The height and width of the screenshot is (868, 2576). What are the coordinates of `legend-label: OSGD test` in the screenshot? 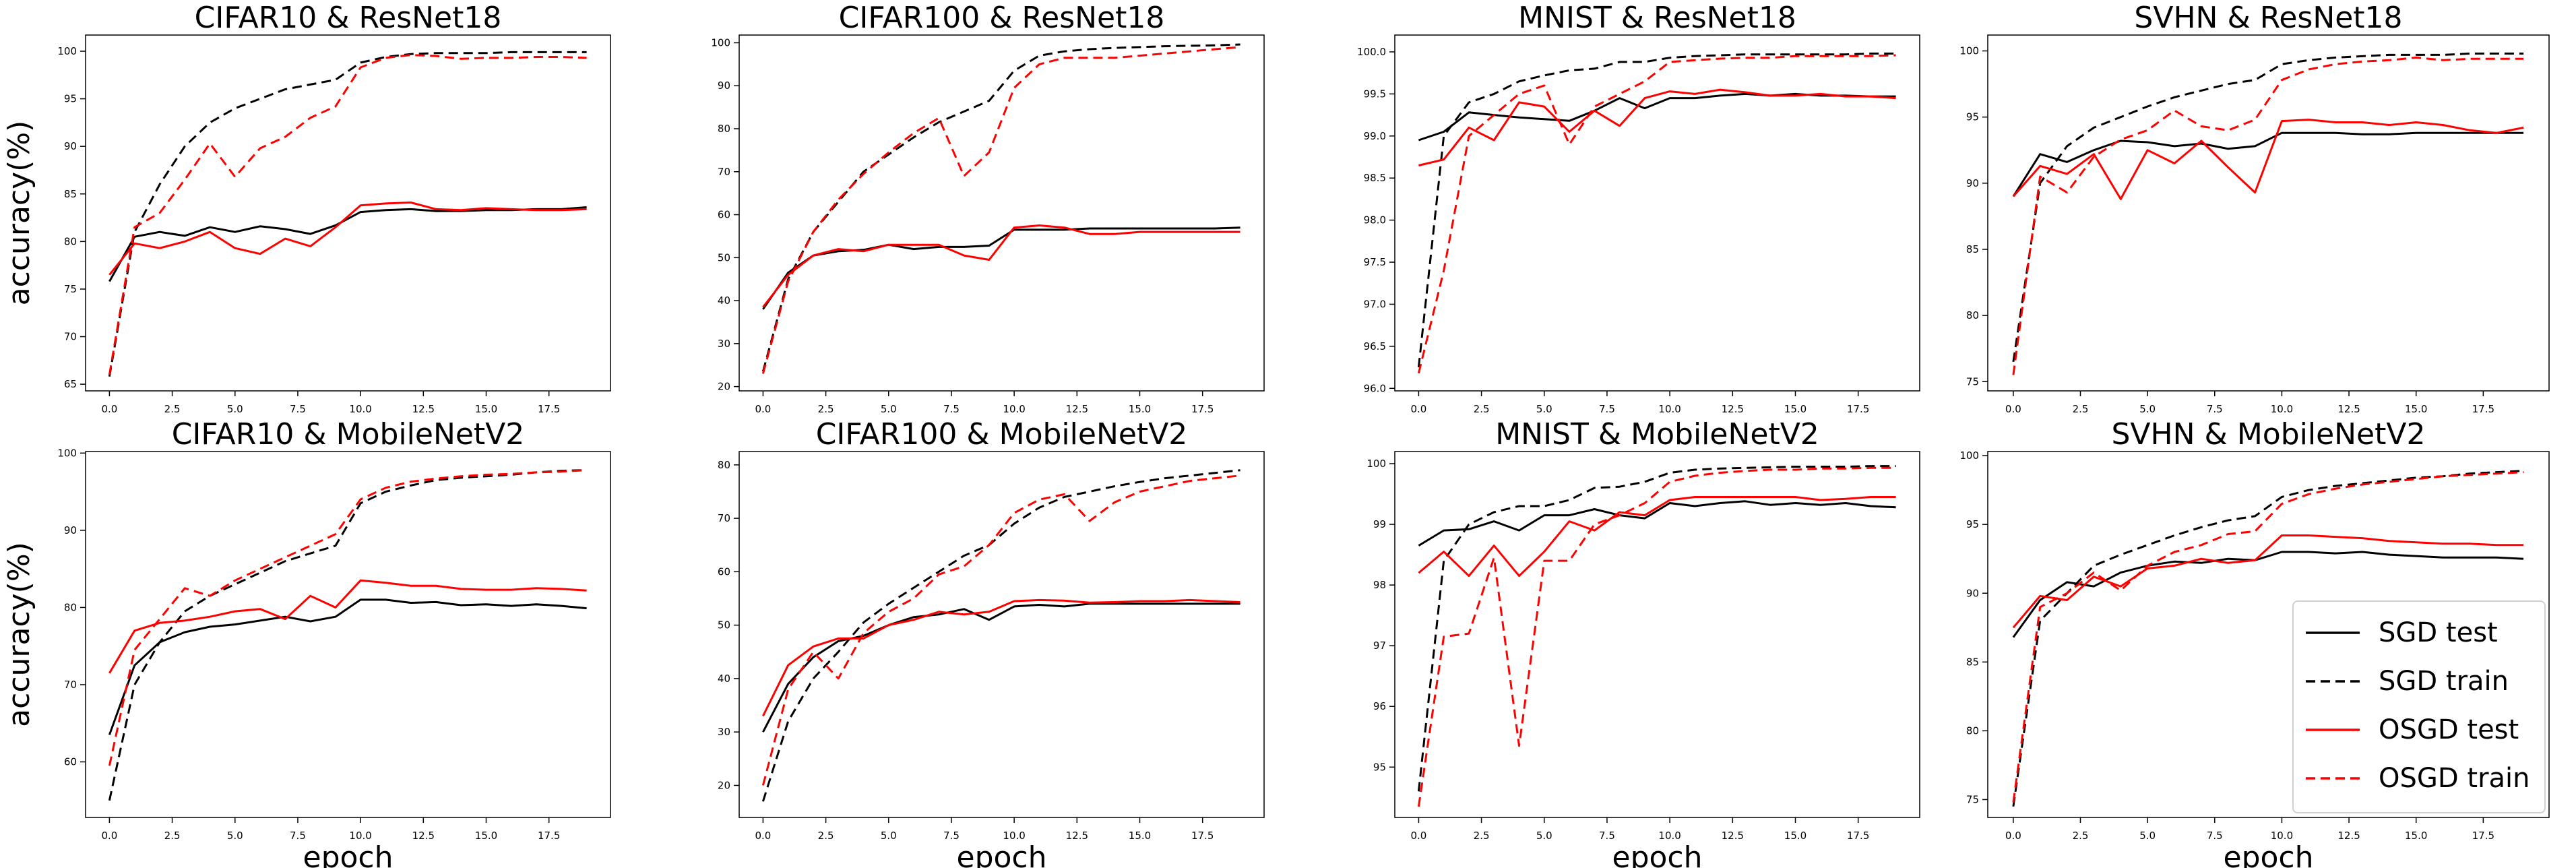 It's located at (2449, 729).